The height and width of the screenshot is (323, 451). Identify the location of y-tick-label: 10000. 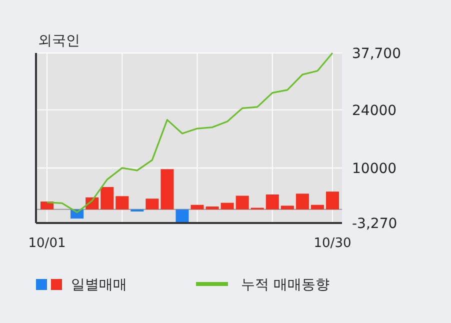
(374, 168).